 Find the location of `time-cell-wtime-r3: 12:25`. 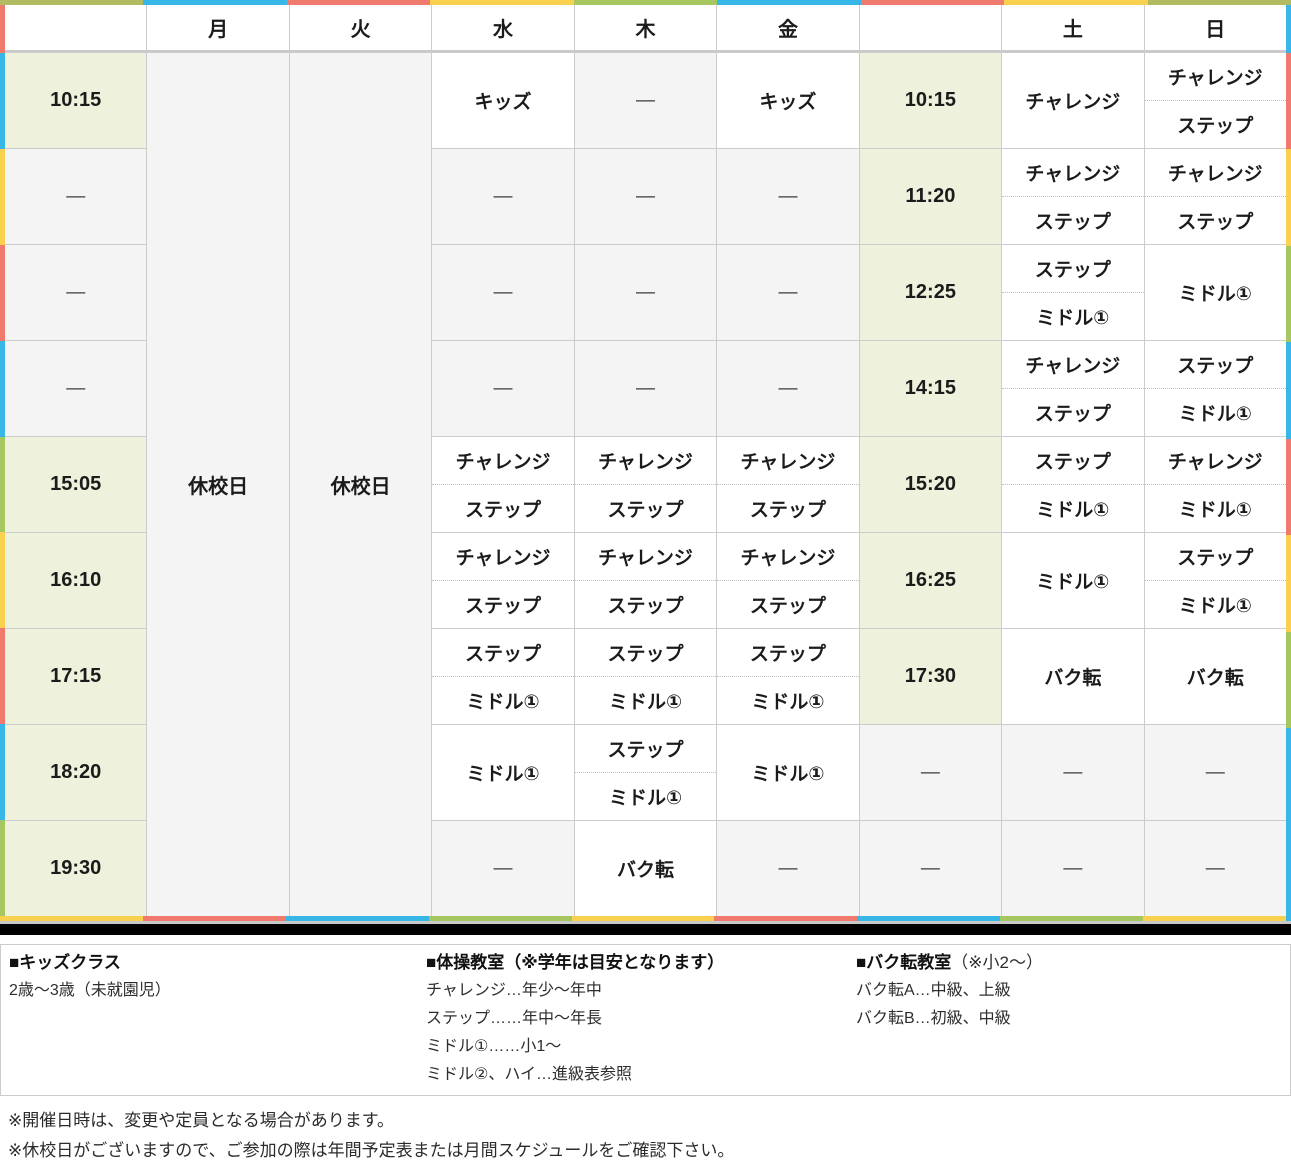

time-cell-wtime-r3: 12:25 is located at coordinates (930, 292).